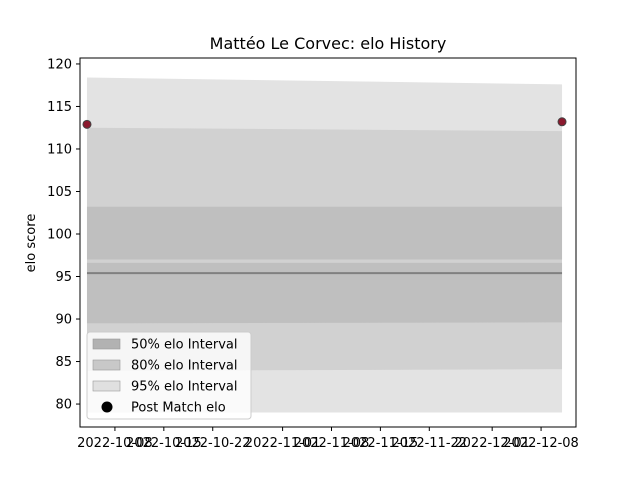 Image resolution: width=640 pixels, height=480 pixels. I want to click on legend-label: 50% elo Interval, so click(184, 345).